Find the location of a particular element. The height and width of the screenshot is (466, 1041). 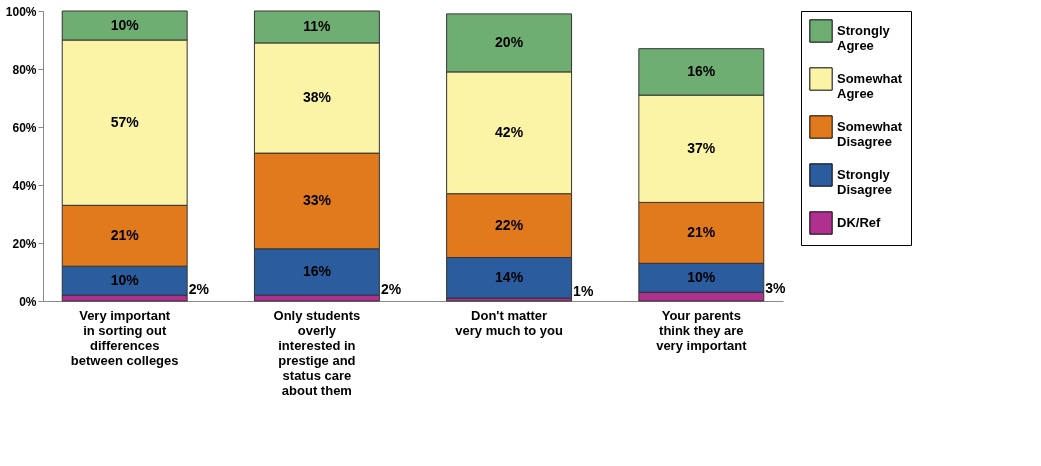

legend-label: DK/Ref is located at coordinates (859, 222).